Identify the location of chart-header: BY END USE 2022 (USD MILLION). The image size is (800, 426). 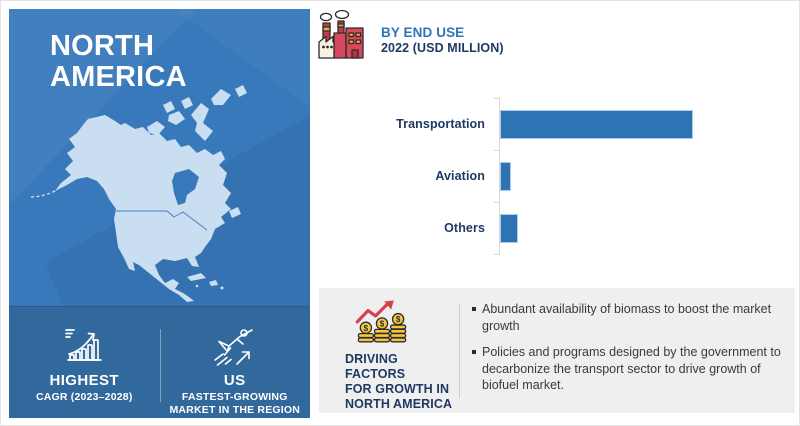
(442, 40).